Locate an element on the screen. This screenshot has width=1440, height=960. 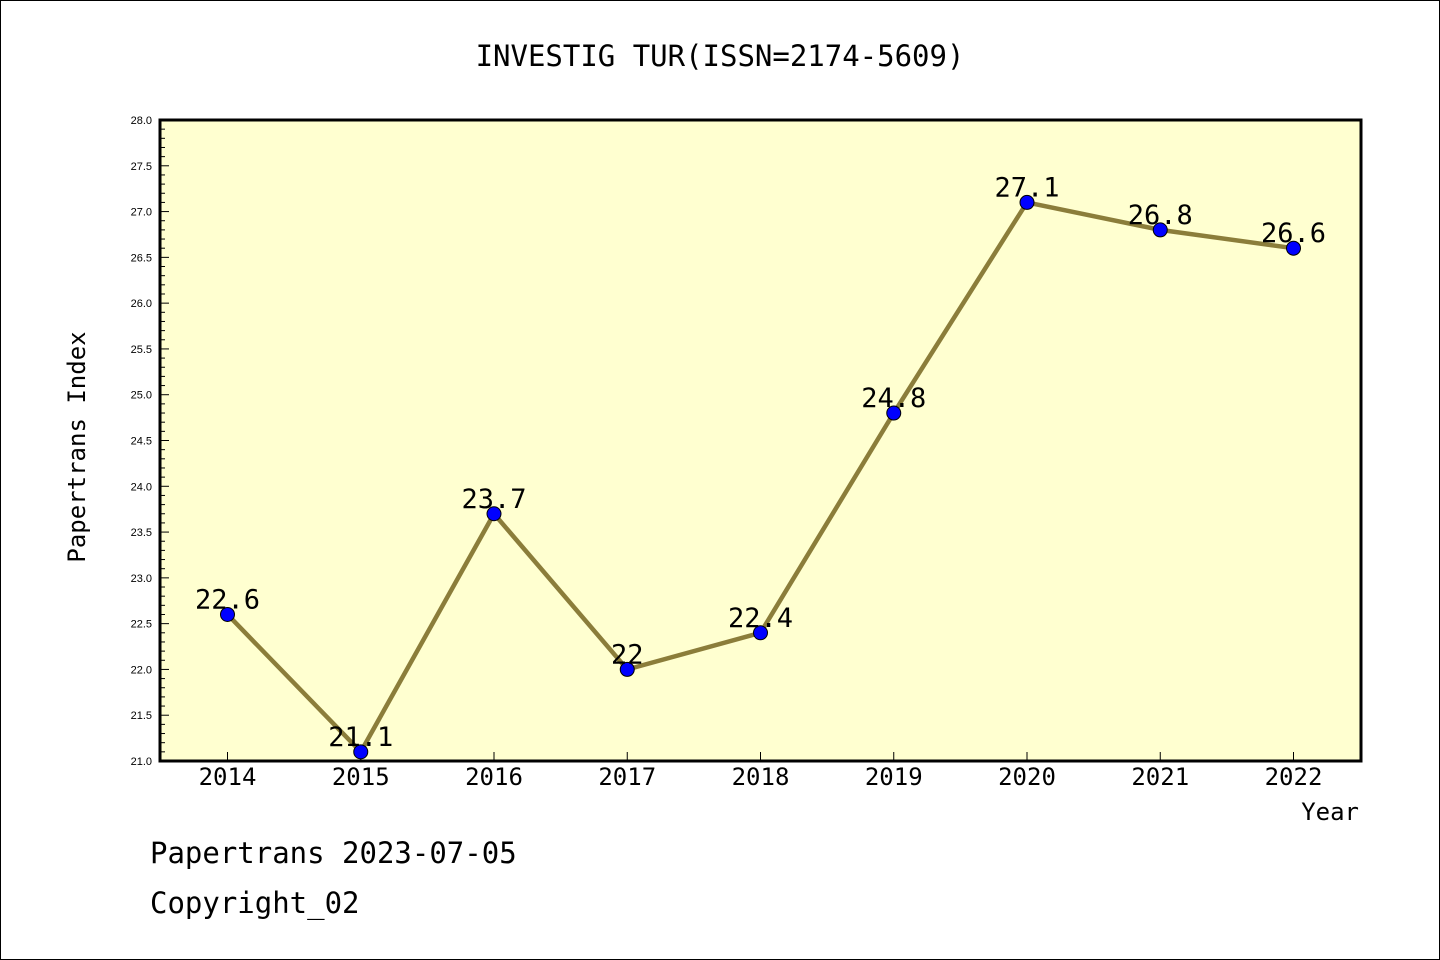
x-tick-label: 2018 is located at coordinates (761, 777).